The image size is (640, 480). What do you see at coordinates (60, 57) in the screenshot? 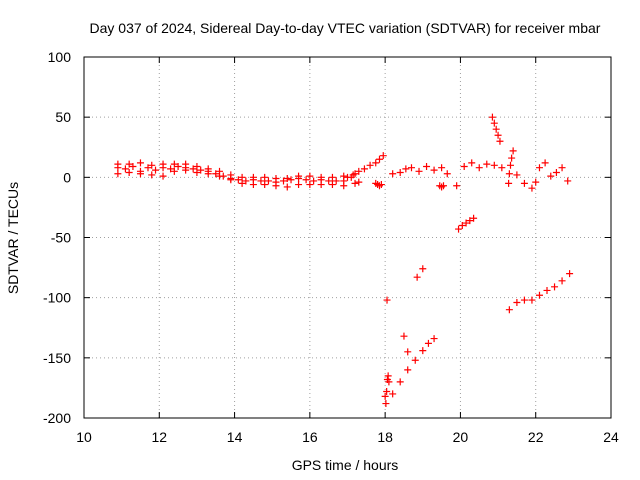
I see `y-tick-label: 100` at bounding box center [60, 57].